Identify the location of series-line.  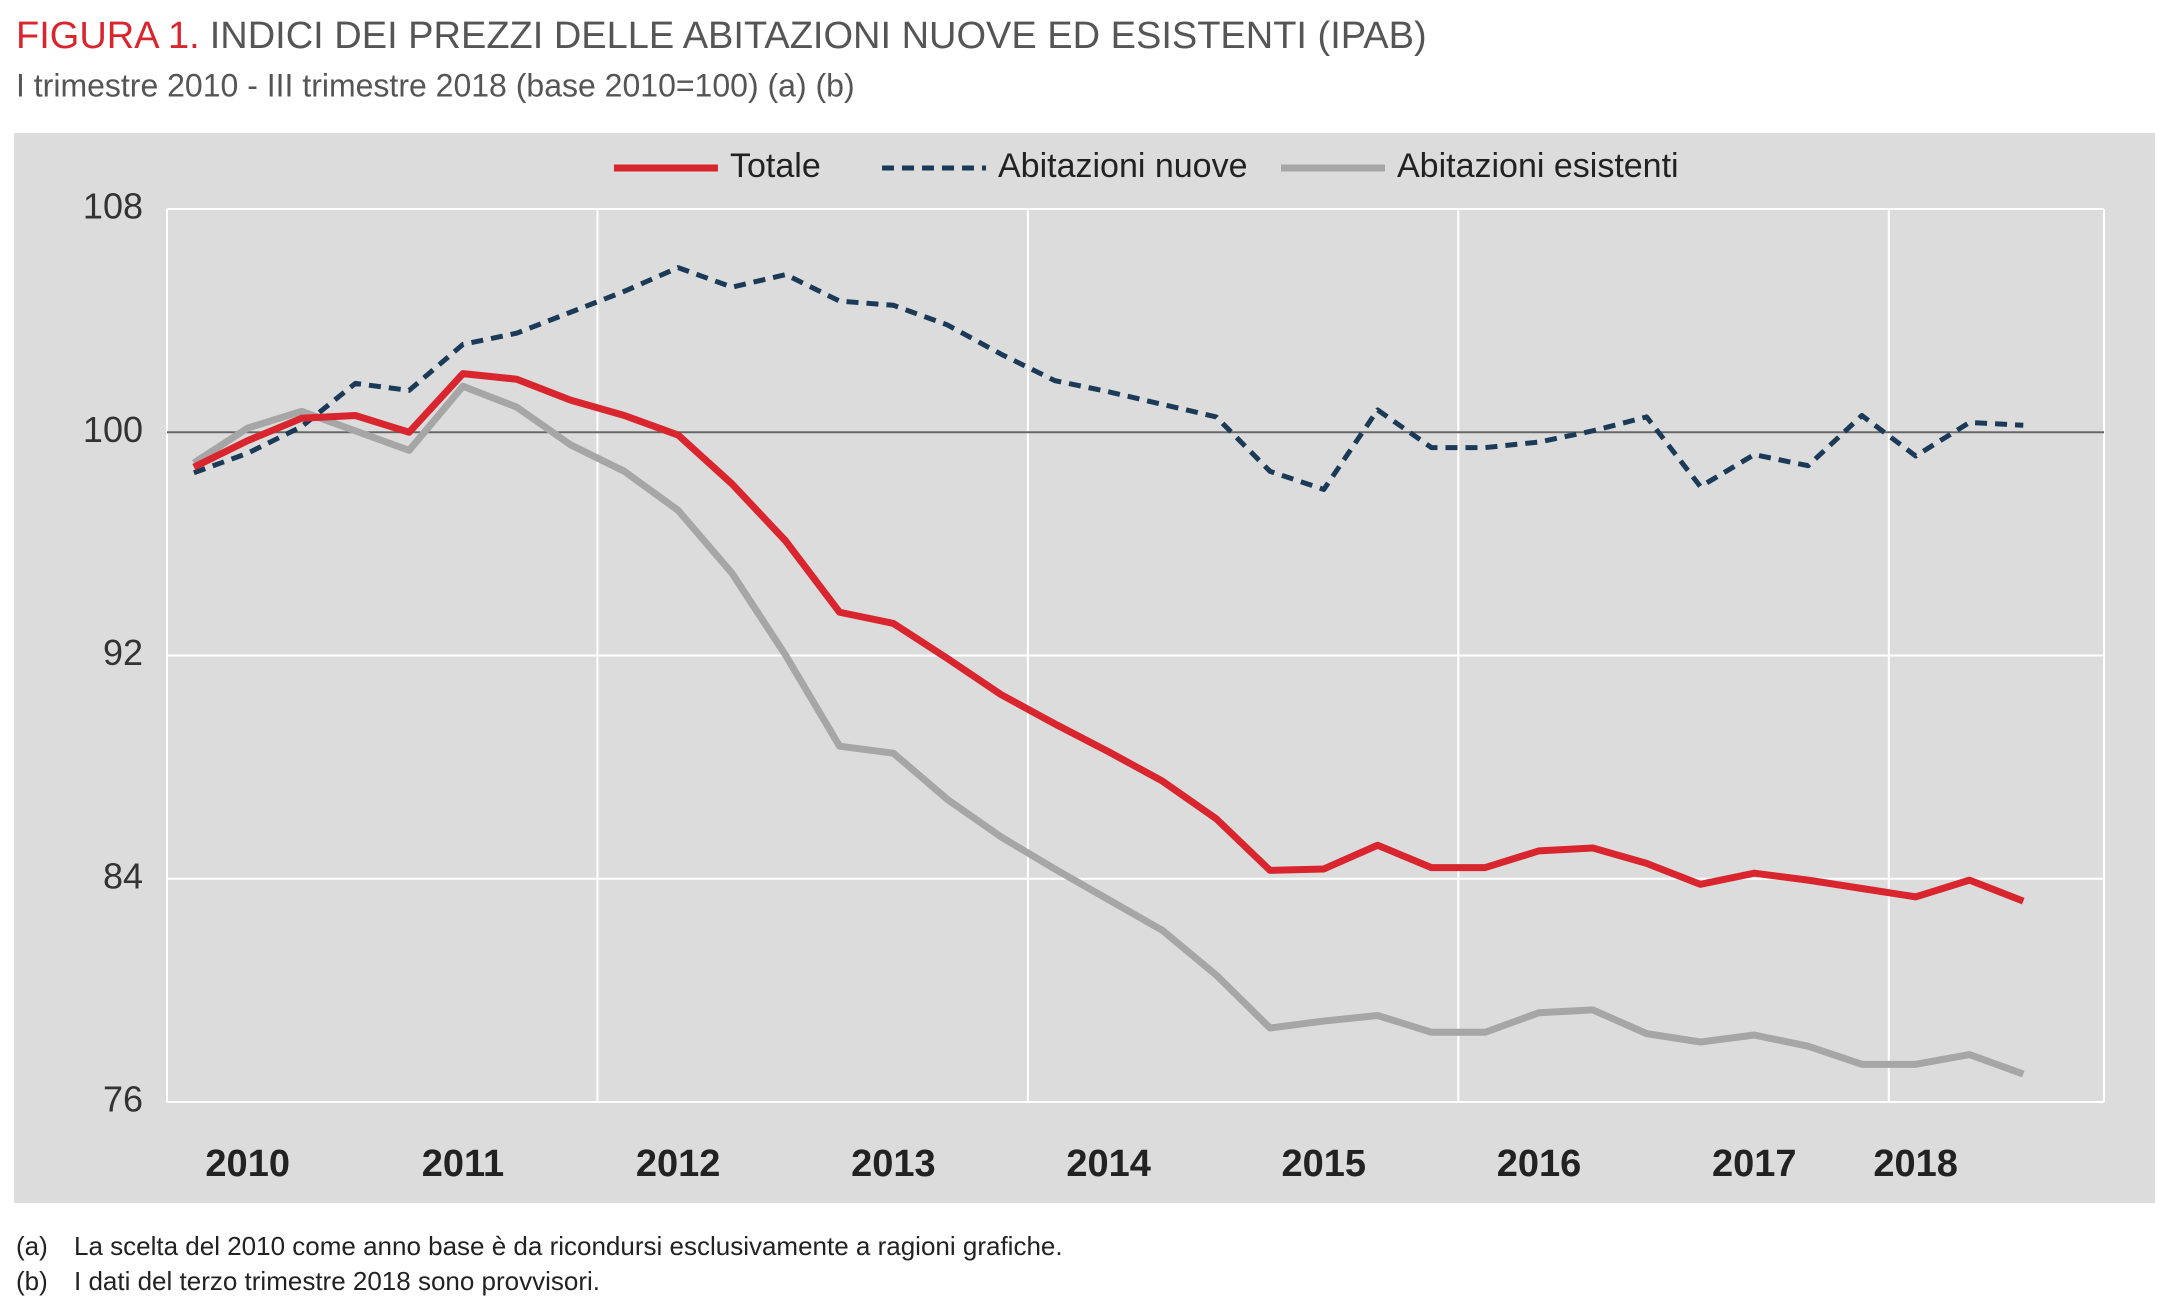
(1108, 378).